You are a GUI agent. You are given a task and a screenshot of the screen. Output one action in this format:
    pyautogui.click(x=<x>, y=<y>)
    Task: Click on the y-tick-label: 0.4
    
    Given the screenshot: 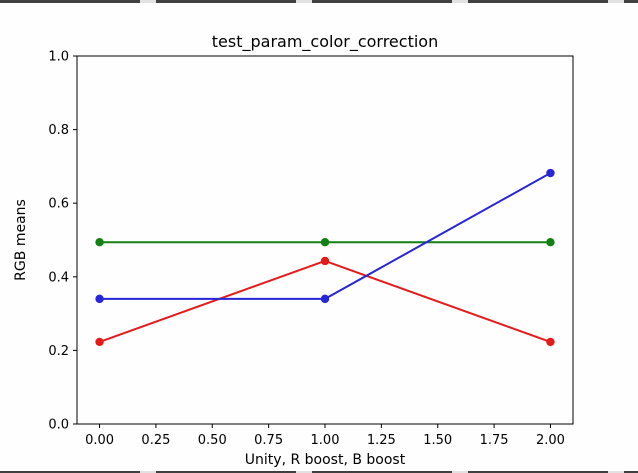 What is the action you would take?
    pyautogui.click(x=58, y=277)
    